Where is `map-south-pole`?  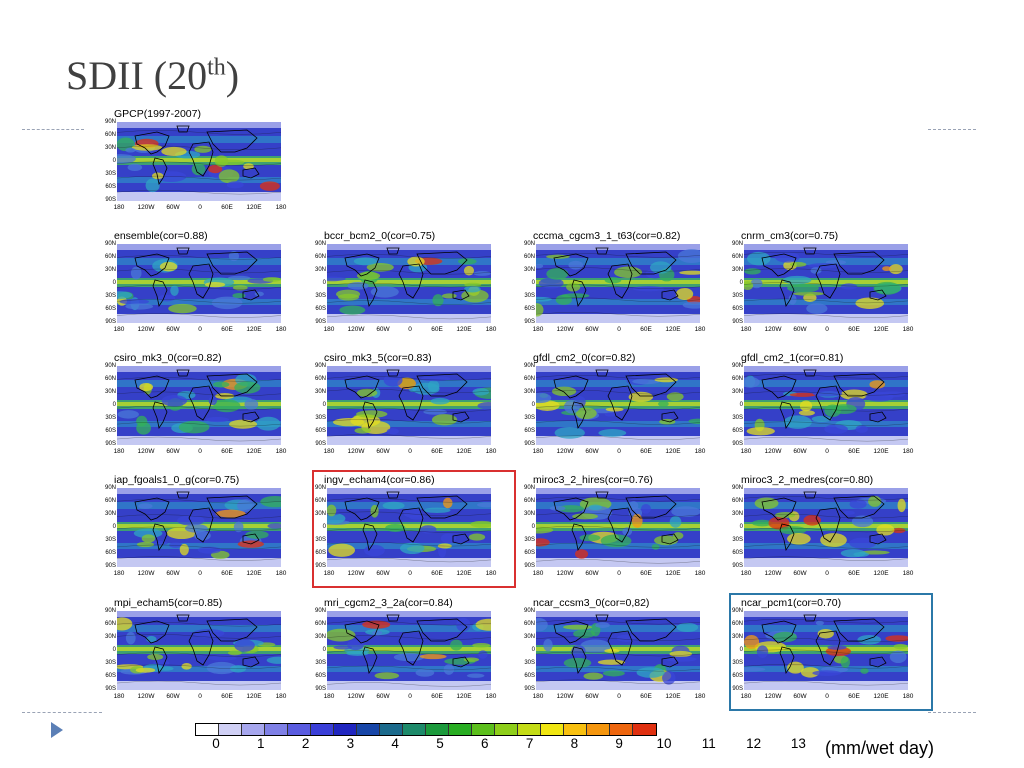 map-south-pole is located at coordinates (199, 318).